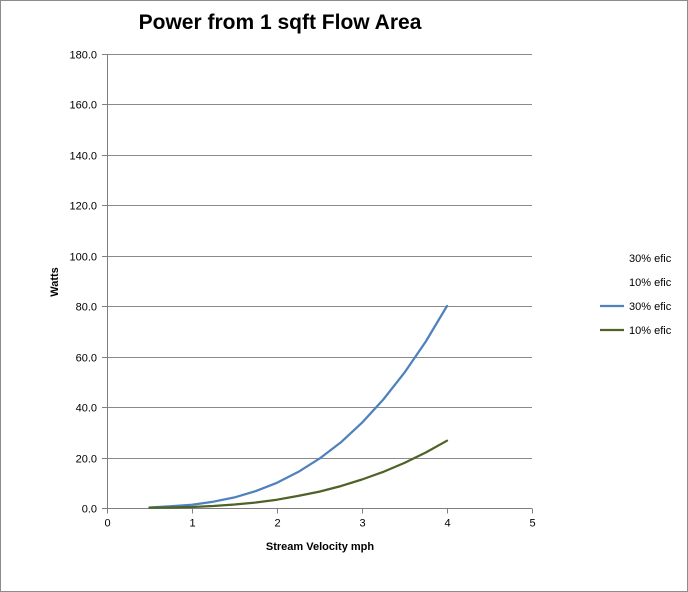  Describe the element at coordinates (362, 524) in the screenshot. I see `x-tick-label: 3` at that location.